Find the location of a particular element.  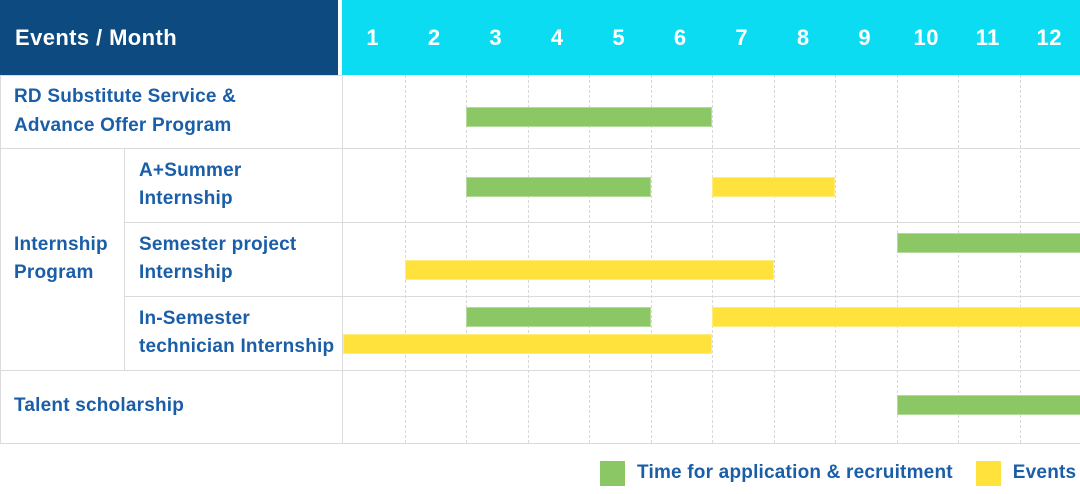

table-header-events-month: Events / Month is located at coordinates (169, 37).